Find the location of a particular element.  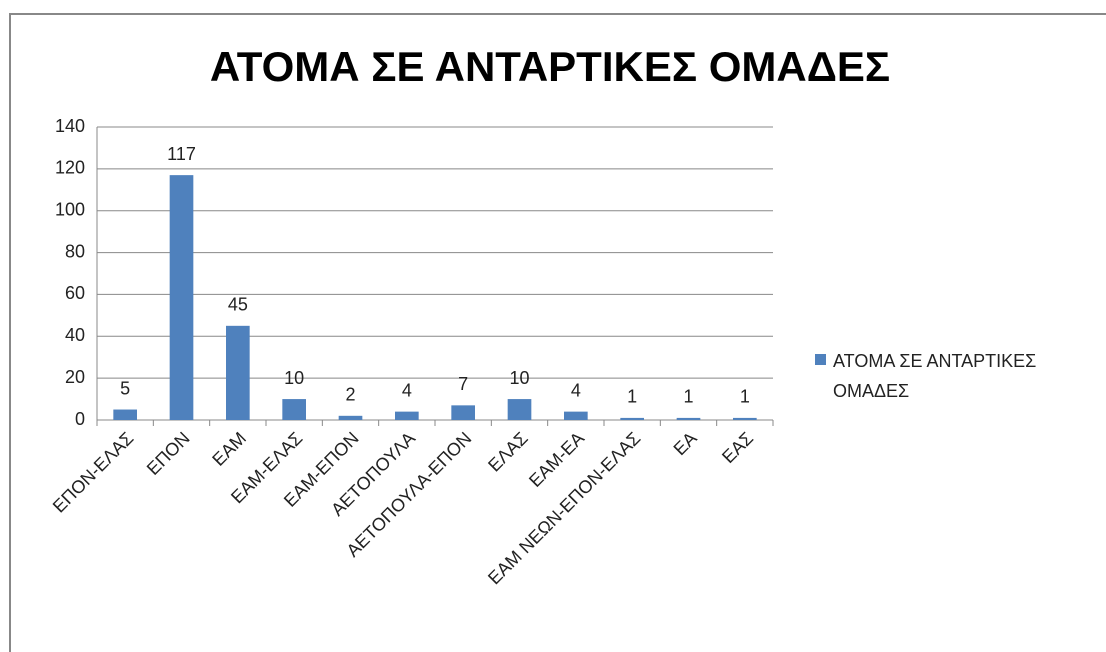

y-tick-label: 120 is located at coordinates (70, 168).